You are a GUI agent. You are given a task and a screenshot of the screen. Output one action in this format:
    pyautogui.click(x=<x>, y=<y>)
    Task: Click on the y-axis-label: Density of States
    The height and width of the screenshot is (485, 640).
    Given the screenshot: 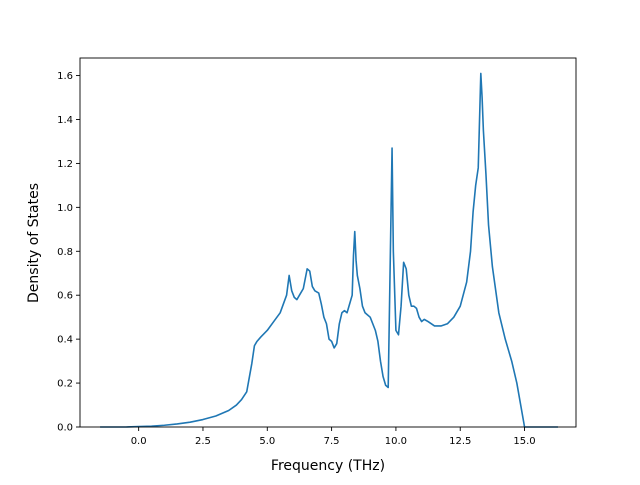 What is the action you would take?
    pyautogui.click(x=34, y=243)
    